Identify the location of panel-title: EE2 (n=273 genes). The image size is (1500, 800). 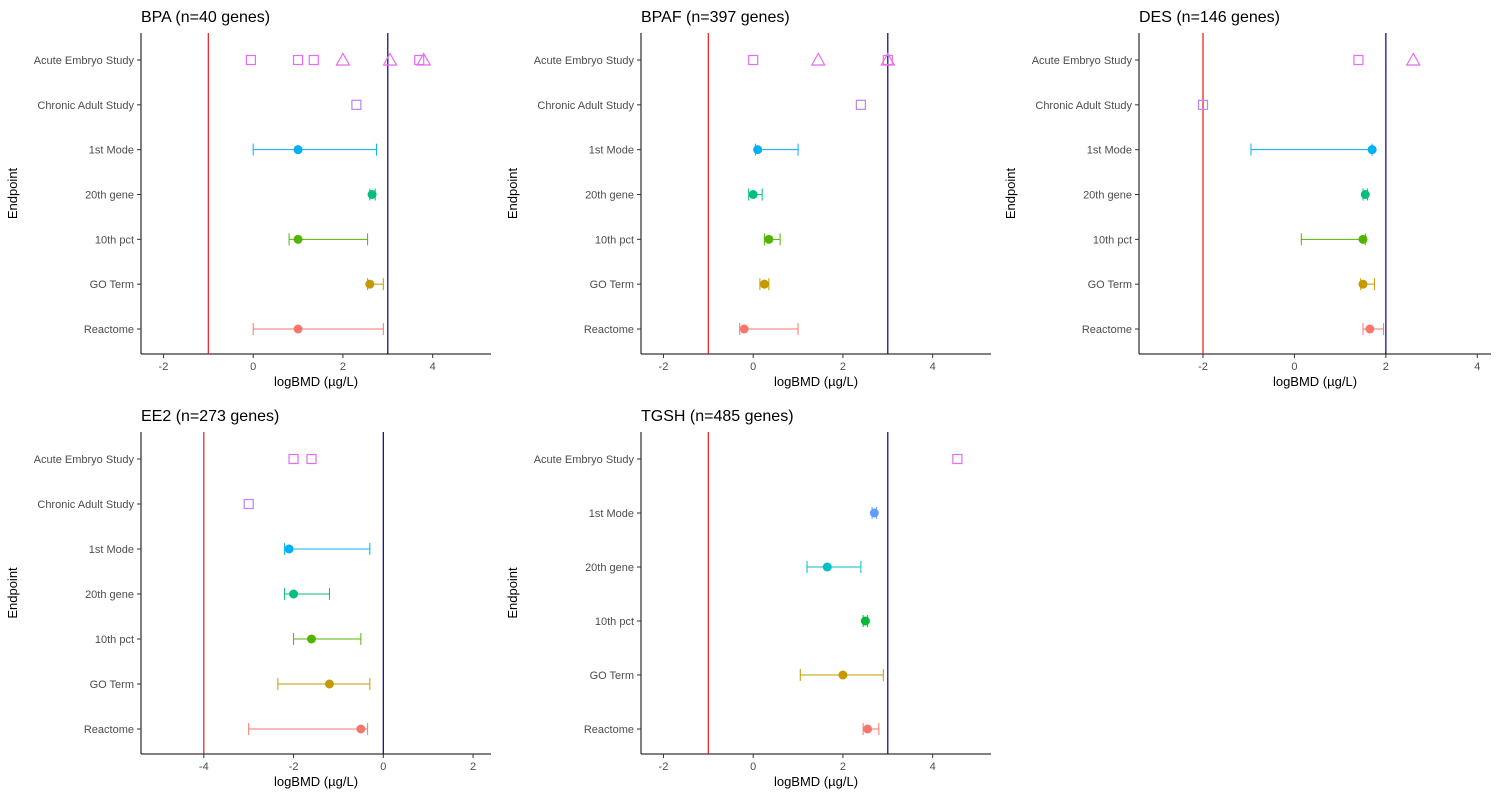
(210, 416).